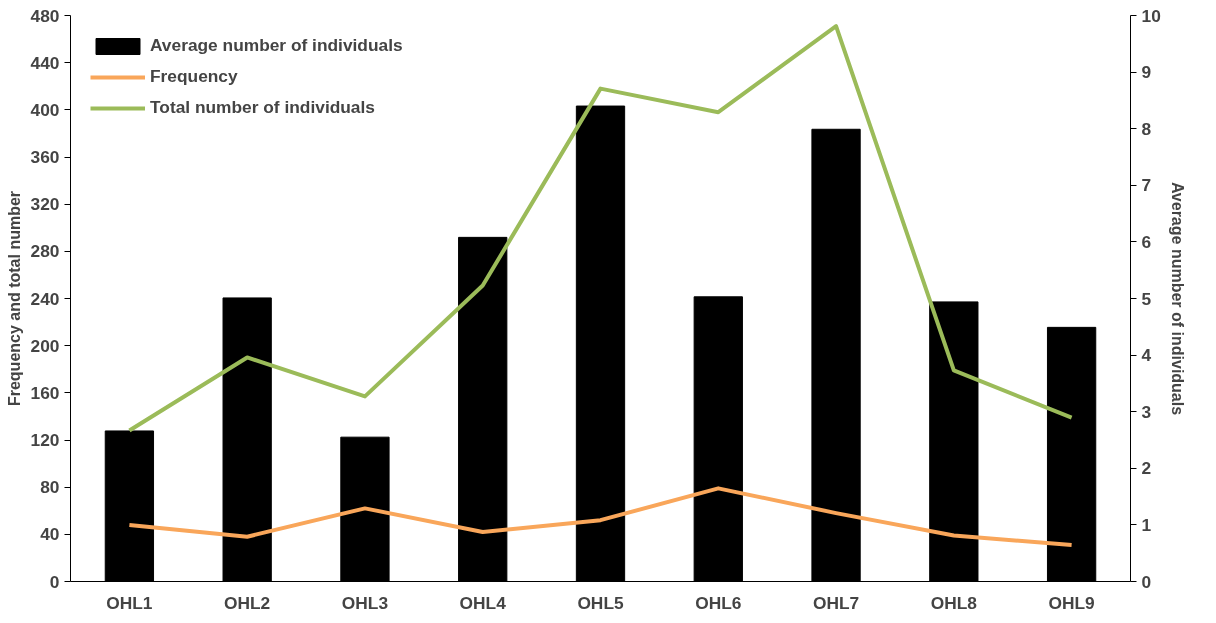  Describe the element at coordinates (1146, 298) in the screenshot. I see `y2-tick-label: 5` at that location.